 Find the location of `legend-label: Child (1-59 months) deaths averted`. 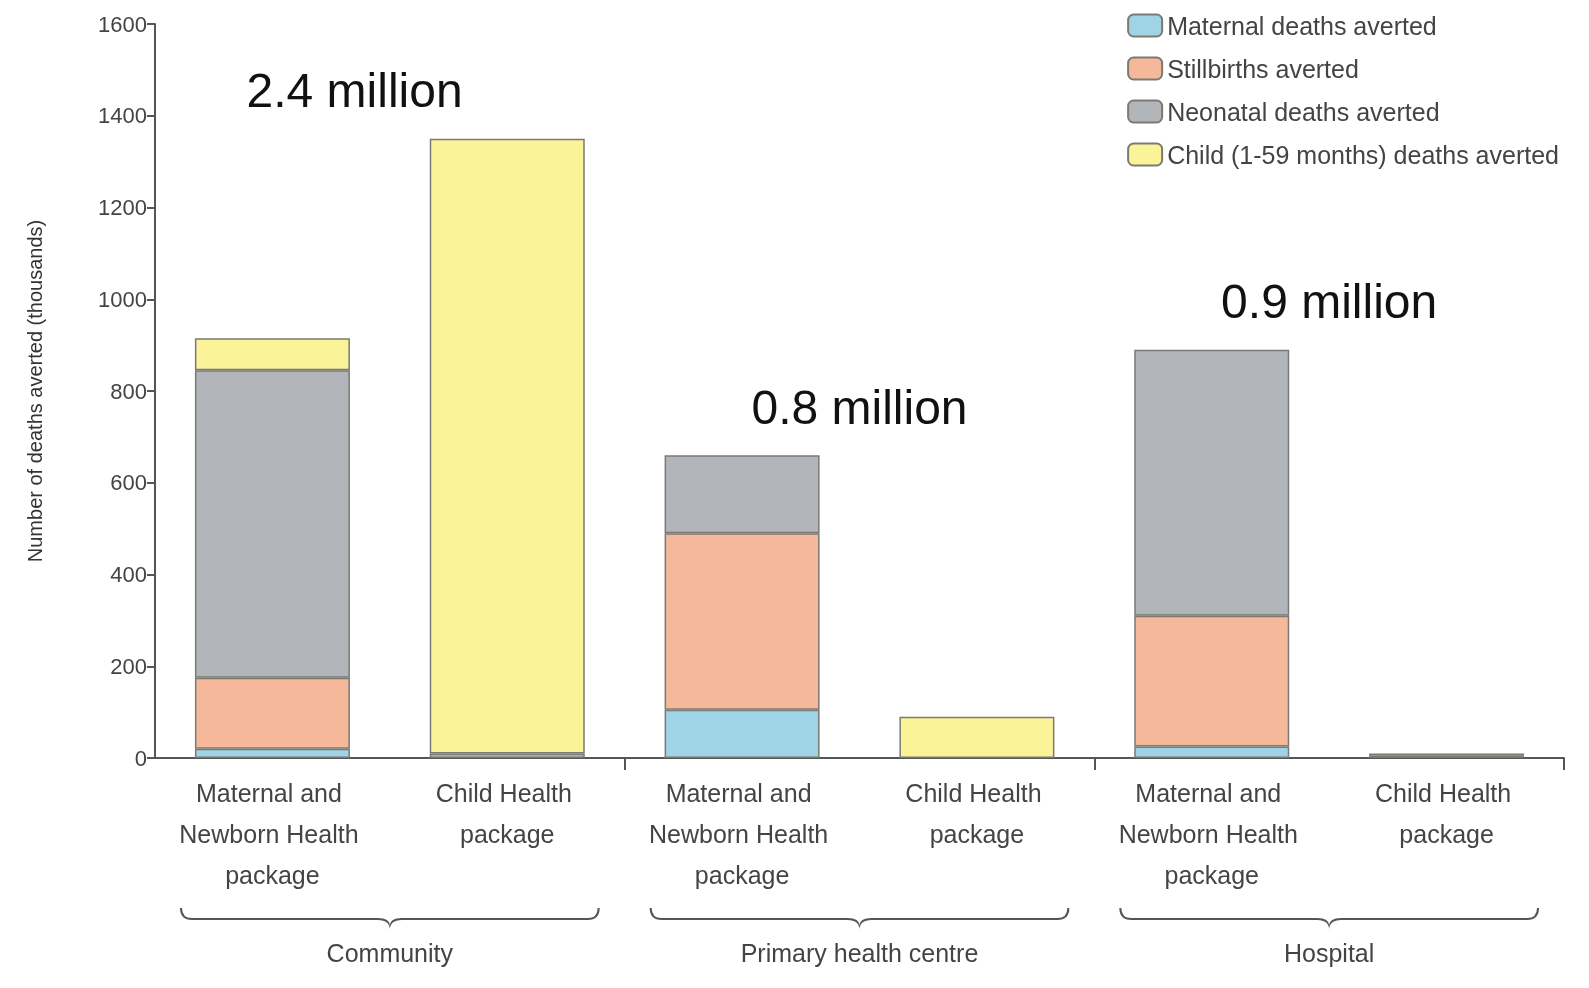

legend-label: Child (1-59 months) deaths averted is located at coordinates (1363, 154).